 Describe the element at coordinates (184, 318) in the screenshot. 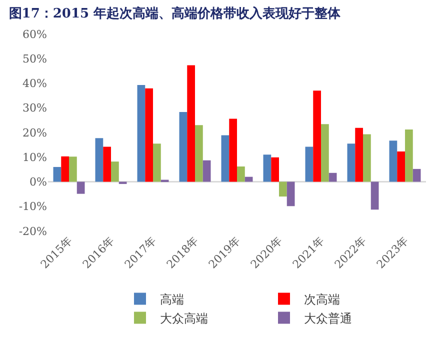

I see `legend-label: 大众高端` at that location.